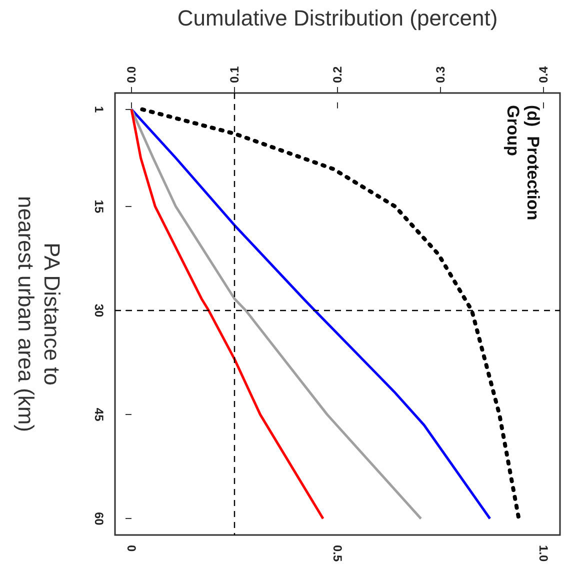 The height and width of the screenshot is (575, 575). What do you see at coordinates (99, 415) in the screenshot?
I see `y-tick-label: 45` at bounding box center [99, 415].